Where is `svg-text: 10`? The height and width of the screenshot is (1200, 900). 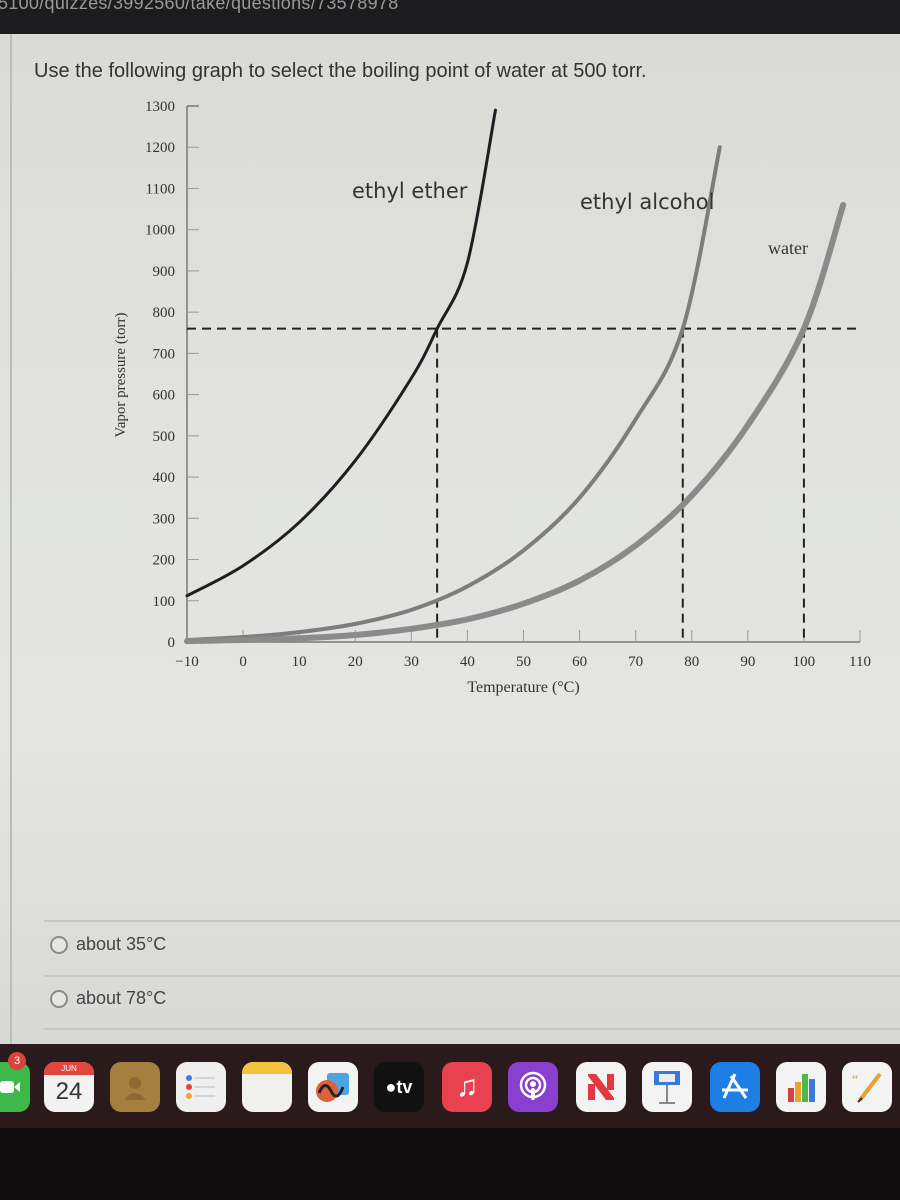 svg-text: 10 is located at coordinates (299, 662).